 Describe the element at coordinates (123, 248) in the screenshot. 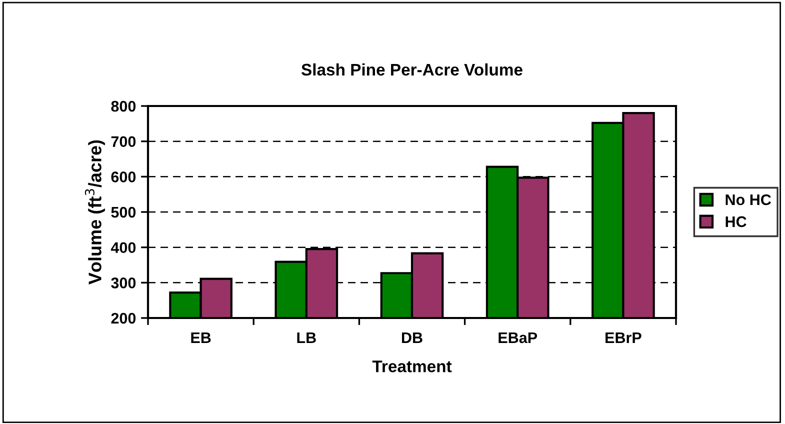

I see `y-tick-label: 400` at that location.